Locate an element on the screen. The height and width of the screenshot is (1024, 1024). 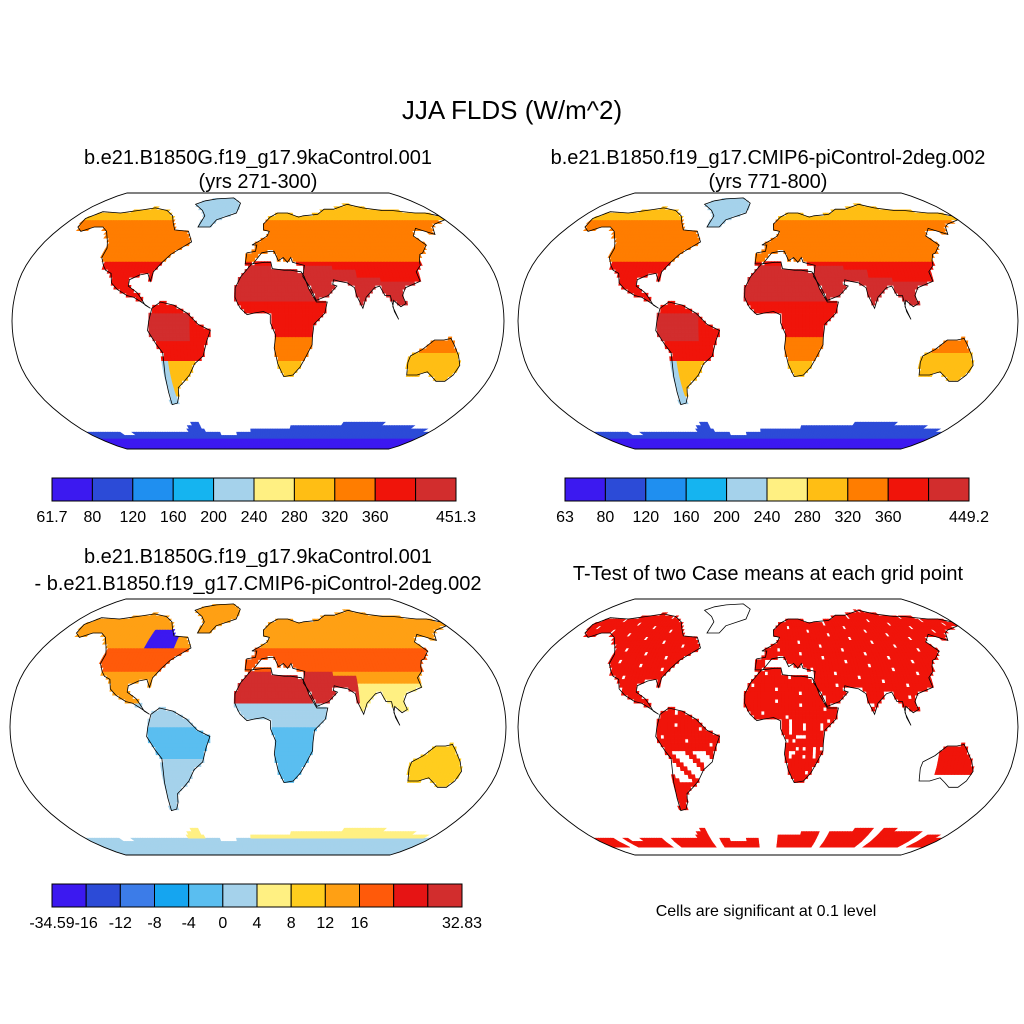
colorbar-tick-label: 451.3 is located at coordinates (456, 517).